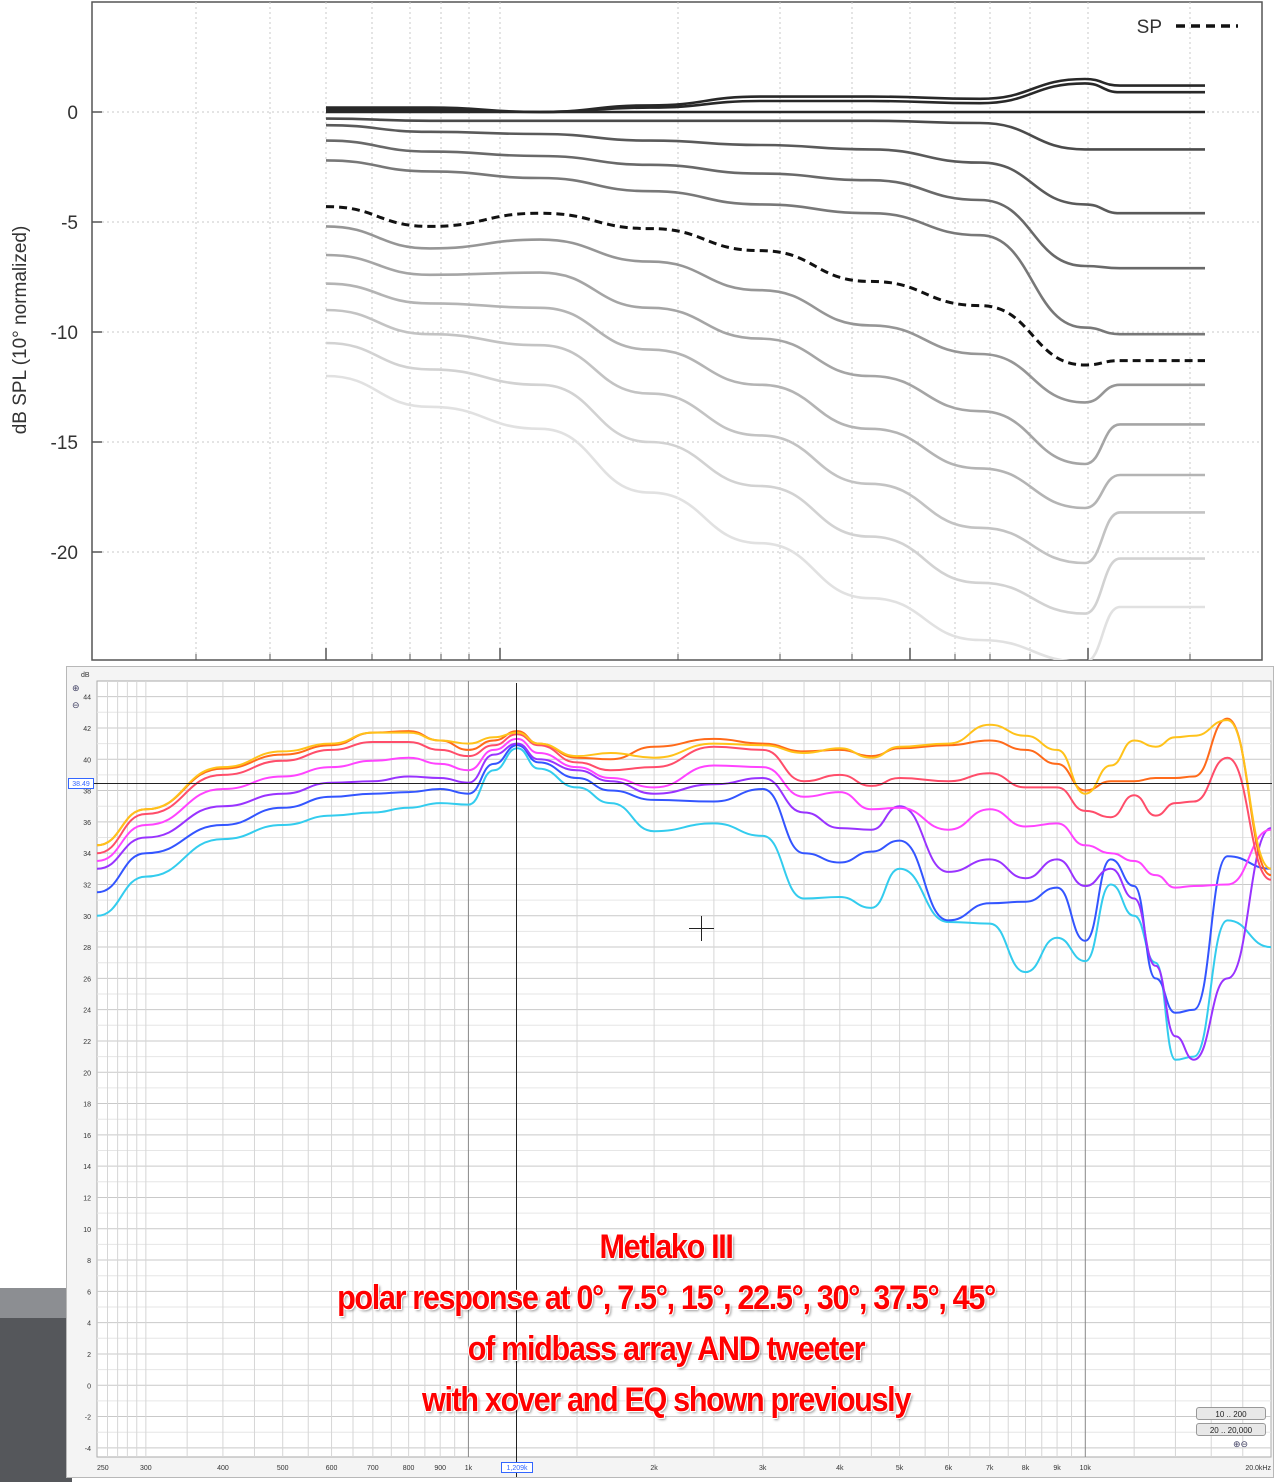  Describe the element at coordinates (88, 1449) in the screenshot. I see `bottom-y-tick-label: -4` at that location.